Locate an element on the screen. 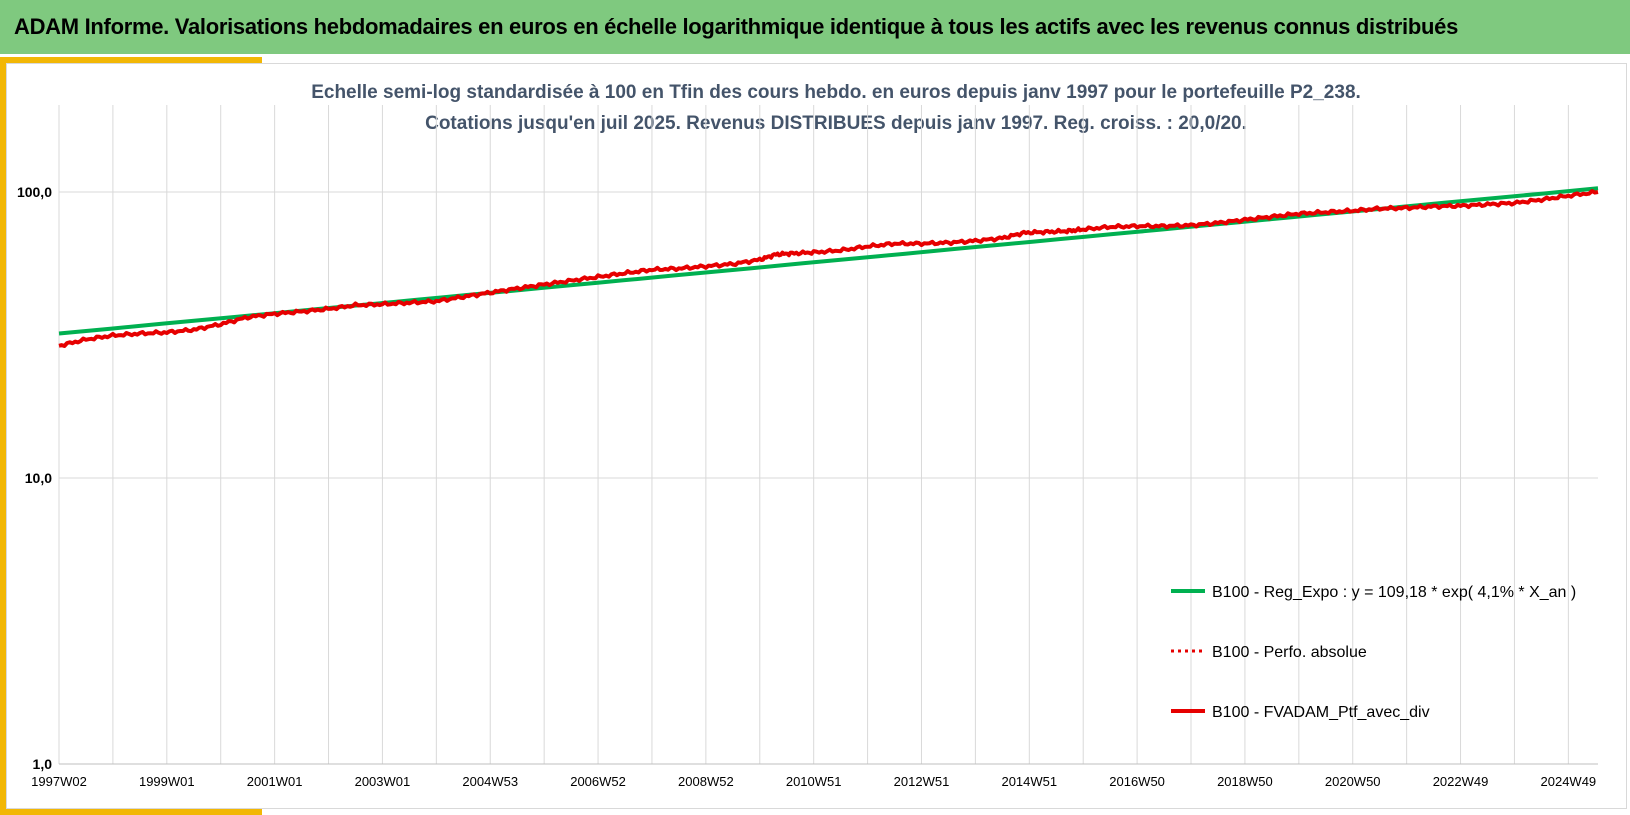 The width and height of the screenshot is (1630, 815). legend-item-portfolio-label: B100 - FVADAM_Ptf_avec_div is located at coordinates (1321, 712).